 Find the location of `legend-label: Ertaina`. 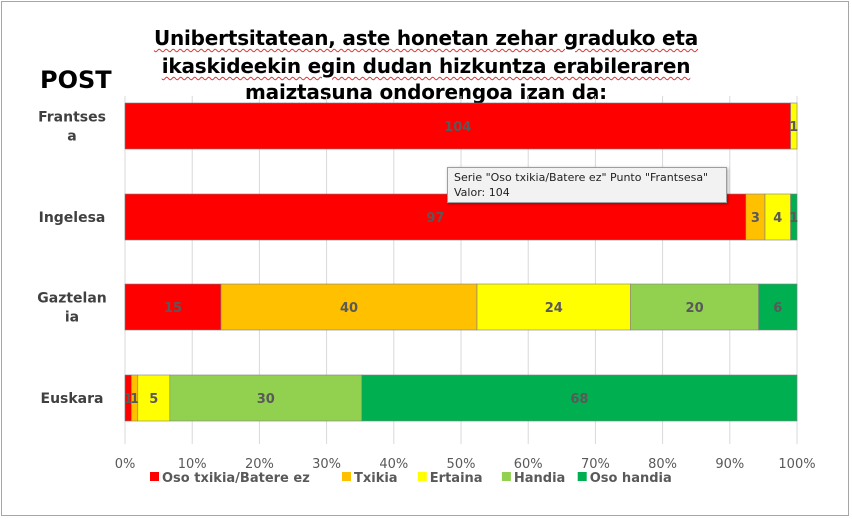

legend-label: Ertaina is located at coordinates (456, 478).